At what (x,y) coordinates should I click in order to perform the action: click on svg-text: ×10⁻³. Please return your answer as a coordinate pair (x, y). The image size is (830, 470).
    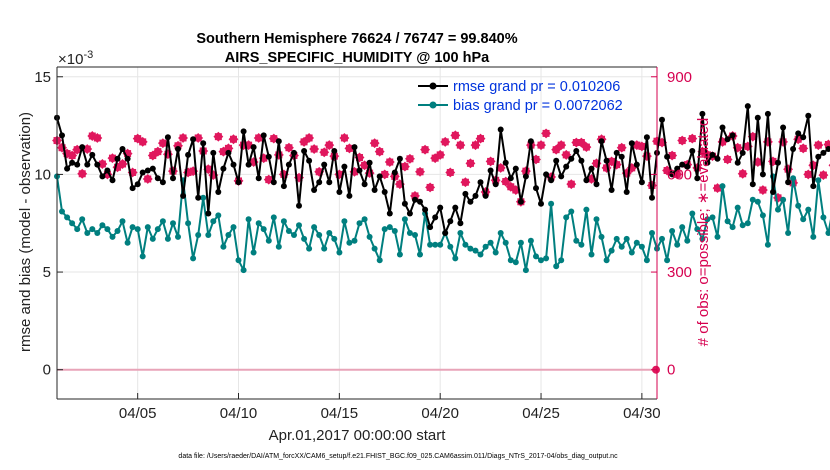
    Looking at the image, I should click on (75, 58).